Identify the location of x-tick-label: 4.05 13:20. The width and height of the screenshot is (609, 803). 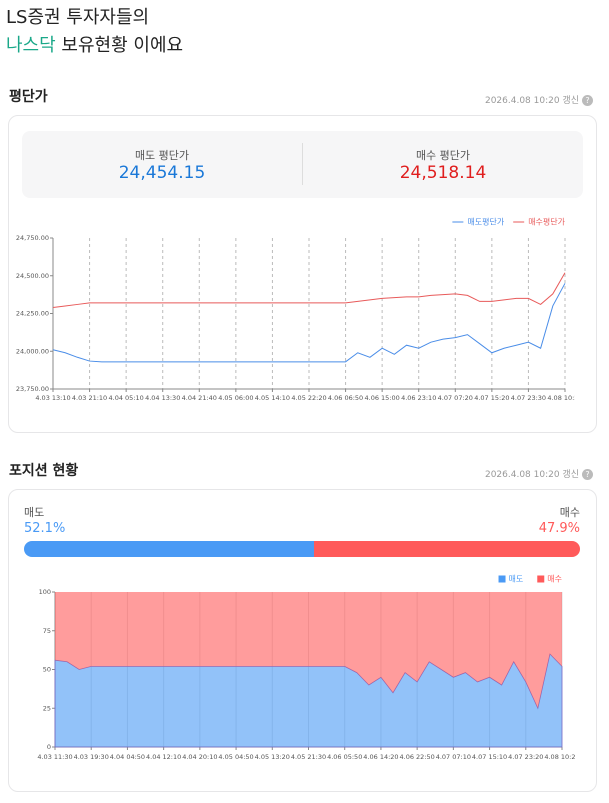
(272, 757).